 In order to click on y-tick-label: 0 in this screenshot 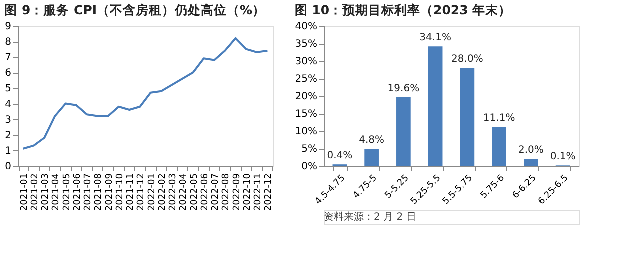, I will do `click(8, 167)`.